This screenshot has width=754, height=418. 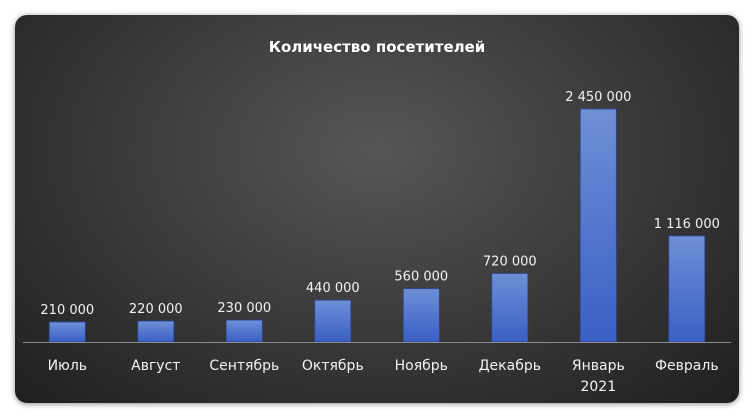 What do you see at coordinates (333, 288) in the screenshot?
I see `data-label: 440 000` at bounding box center [333, 288].